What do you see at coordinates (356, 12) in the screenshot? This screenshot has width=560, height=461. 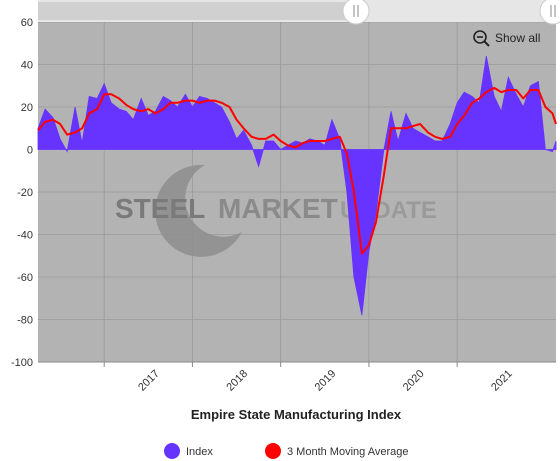 I see `navigator-handle-left` at bounding box center [356, 12].